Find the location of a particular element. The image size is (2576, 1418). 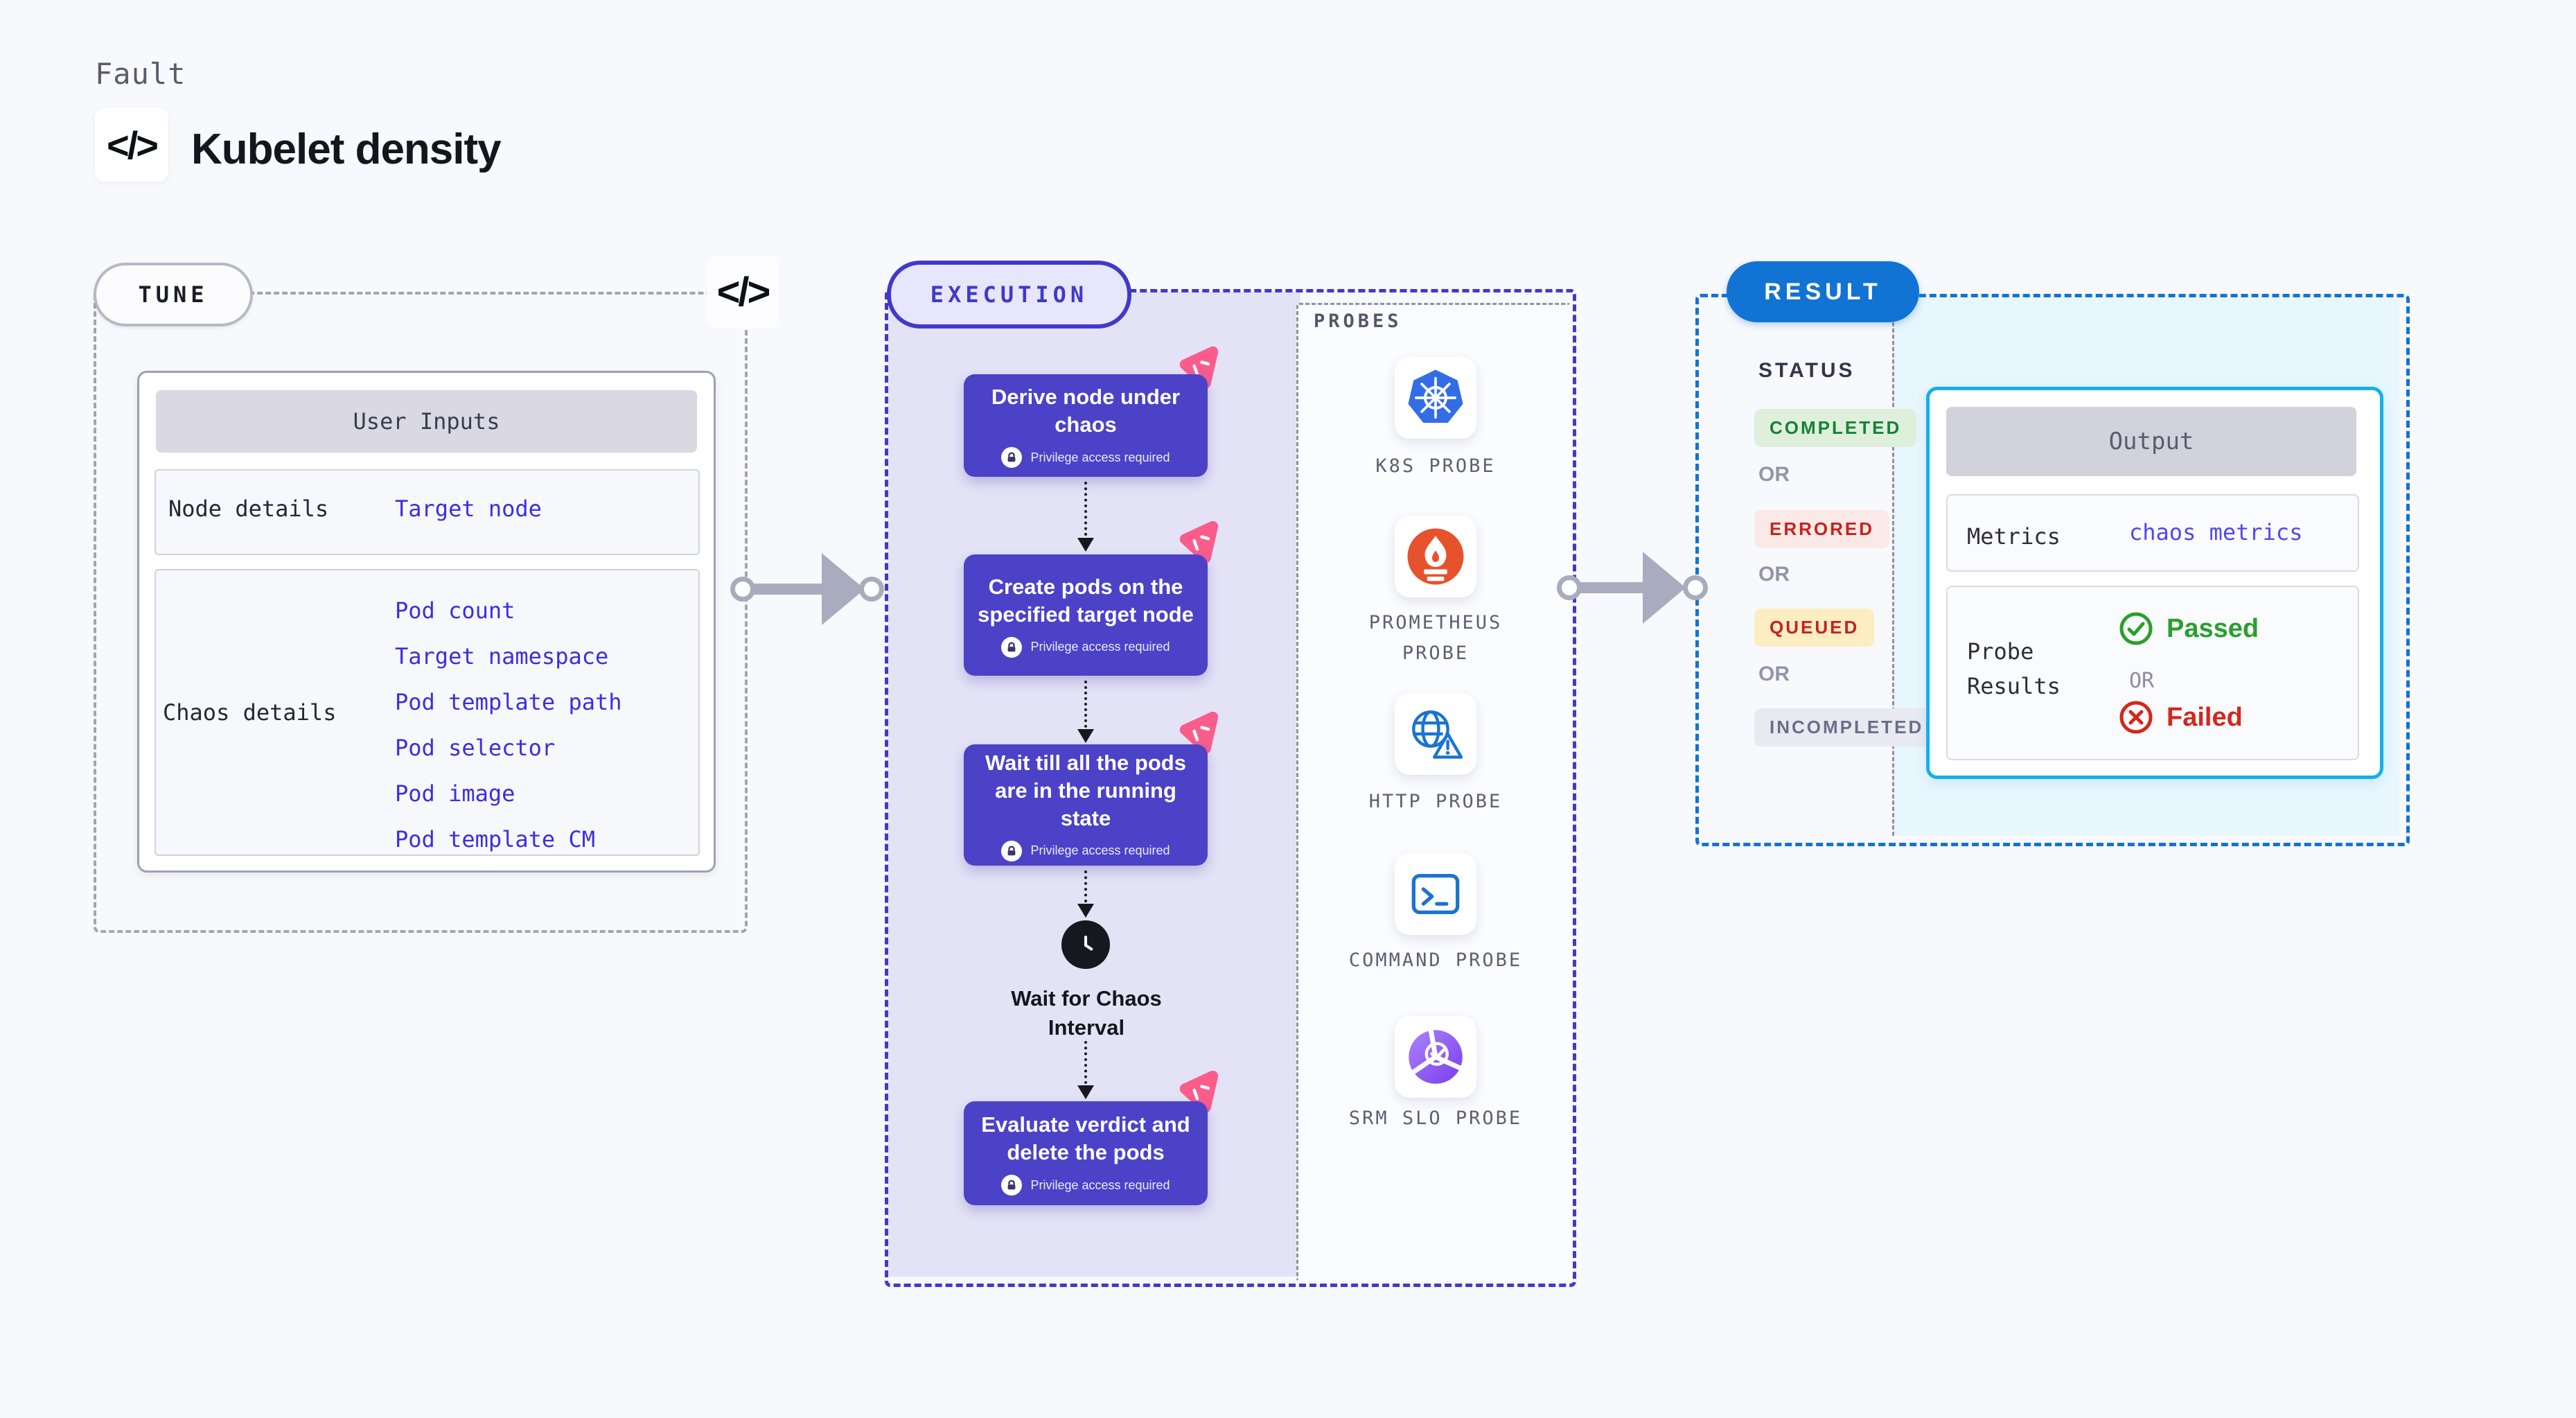

http-probe-chip is located at coordinates (1435, 734).